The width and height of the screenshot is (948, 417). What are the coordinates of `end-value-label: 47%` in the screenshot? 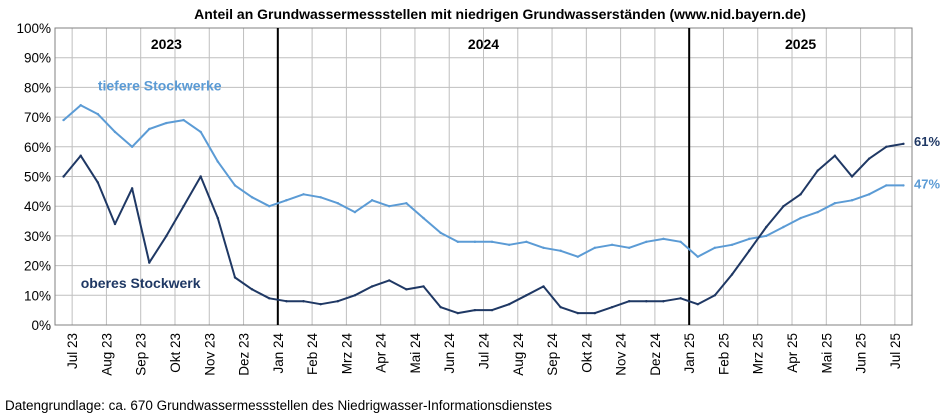 It's located at (927, 183).